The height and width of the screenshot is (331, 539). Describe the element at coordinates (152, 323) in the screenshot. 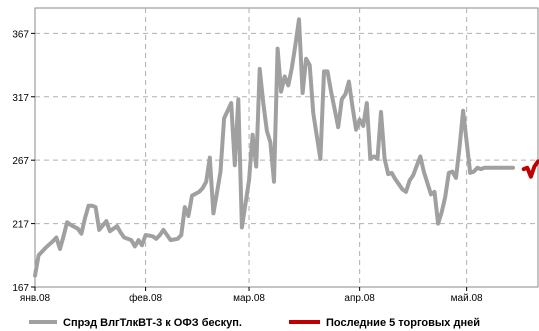

I see `legend-label-series-0: Спрэд ВлгТлкВТ-3 к ОФЗ бескуп.` at that location.